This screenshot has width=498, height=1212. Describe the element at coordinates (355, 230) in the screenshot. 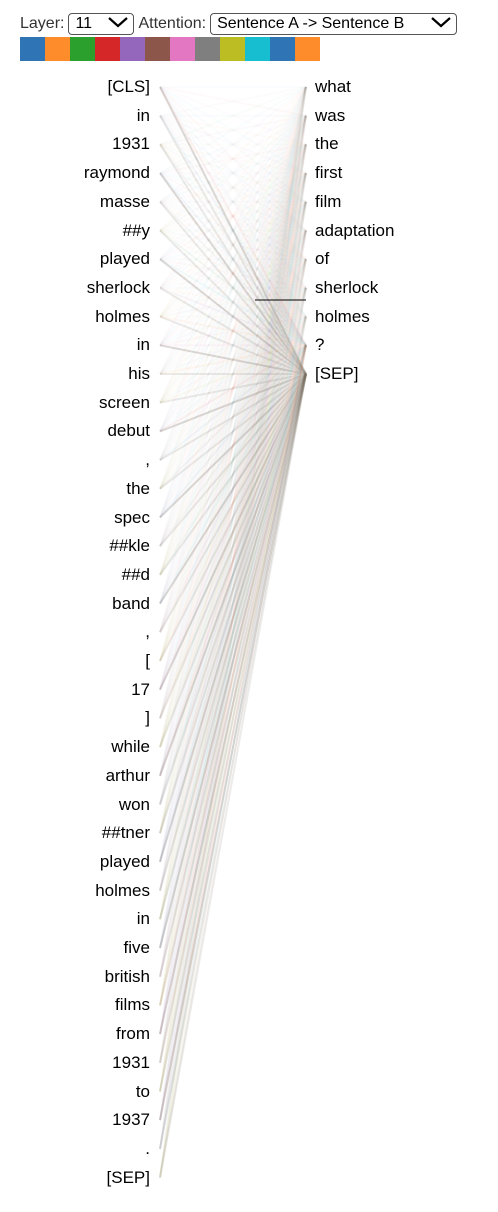

I see `token-right: adaptation` at that location.